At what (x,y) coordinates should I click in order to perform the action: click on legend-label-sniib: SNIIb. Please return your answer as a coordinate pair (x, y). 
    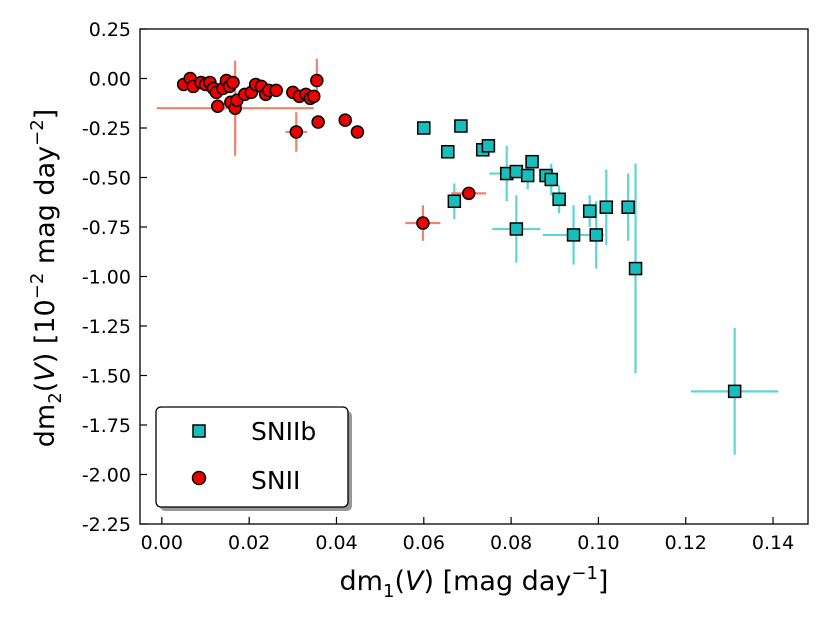
    Looking at the image, I should click on (283, 431).